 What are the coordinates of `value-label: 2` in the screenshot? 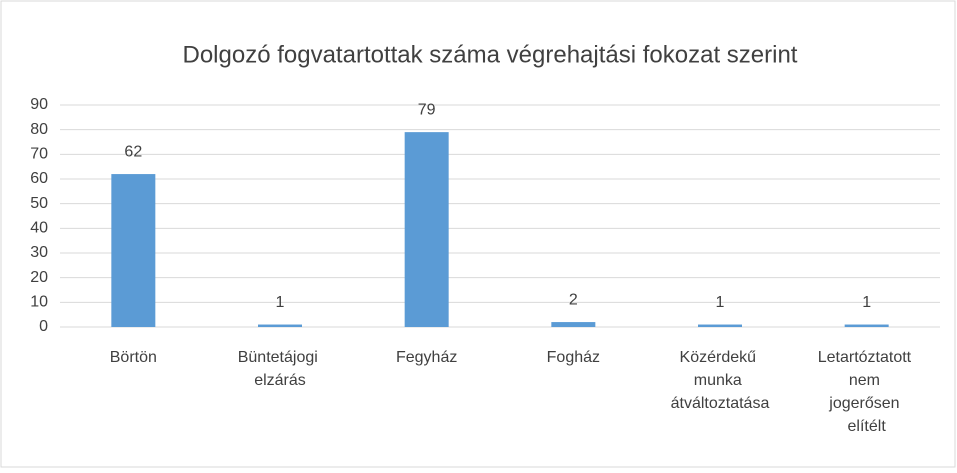 It's located at (573, 299).